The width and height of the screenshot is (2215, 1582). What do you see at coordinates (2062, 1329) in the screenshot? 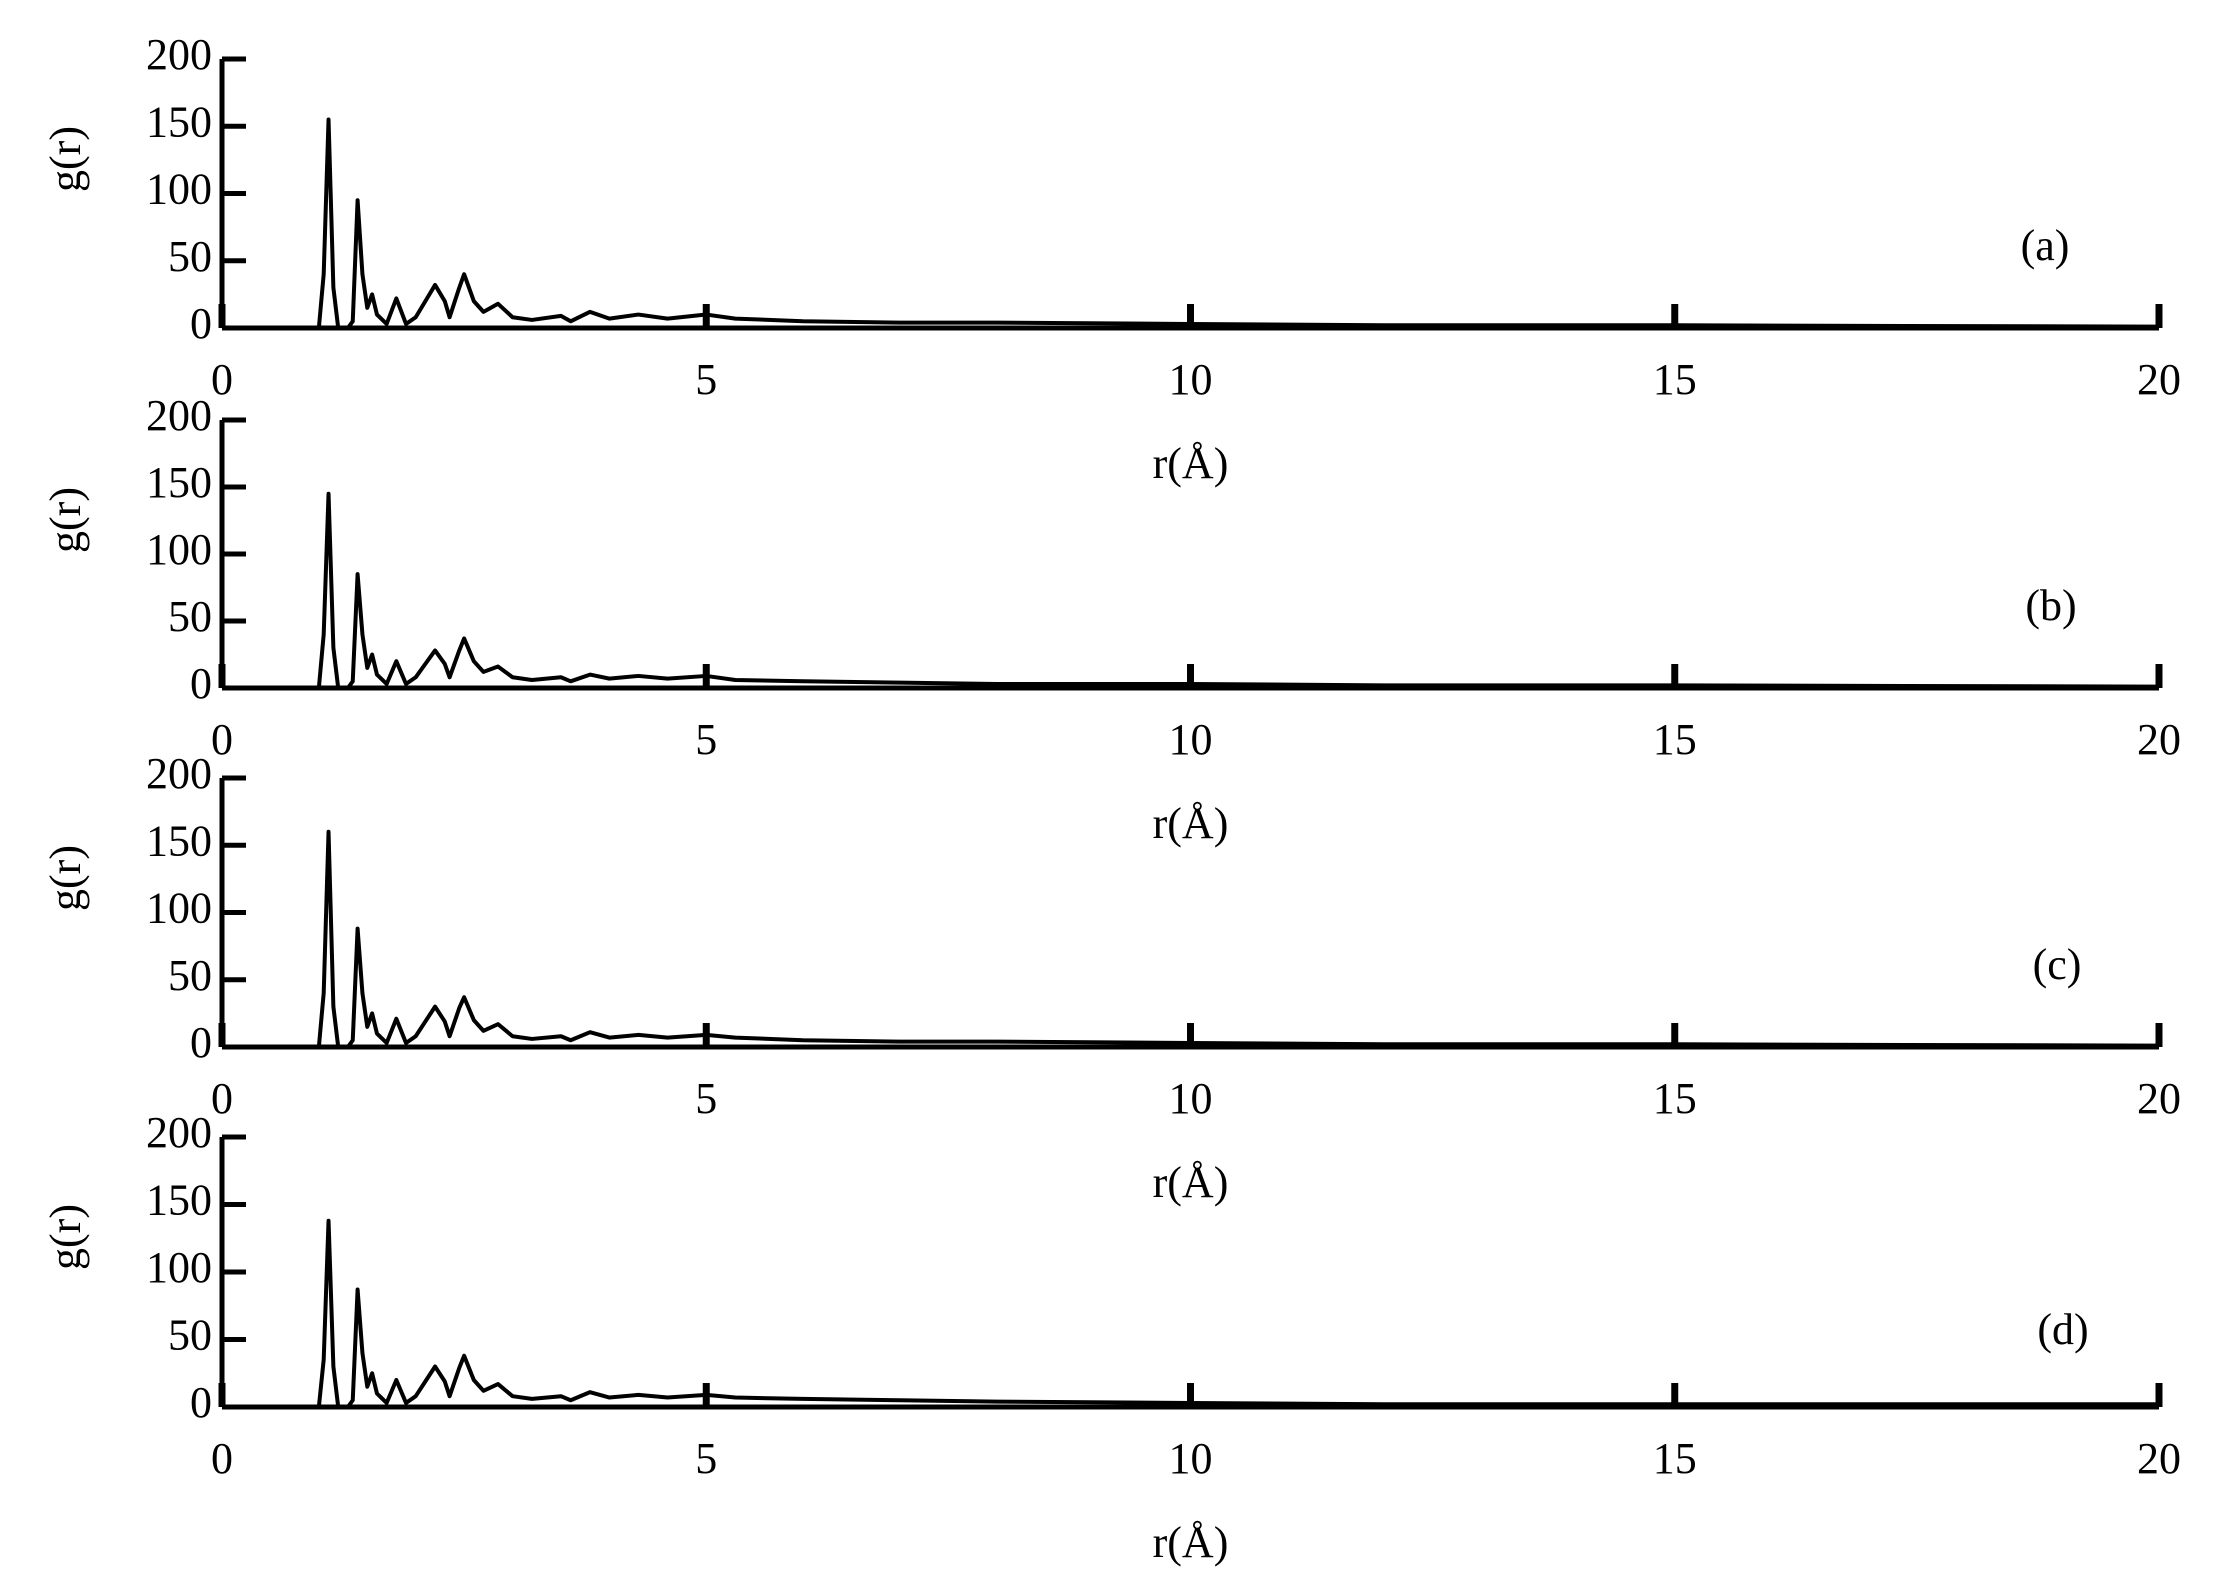
I see `panel-annotation: (d)` at bounding box center [2062, 1329].